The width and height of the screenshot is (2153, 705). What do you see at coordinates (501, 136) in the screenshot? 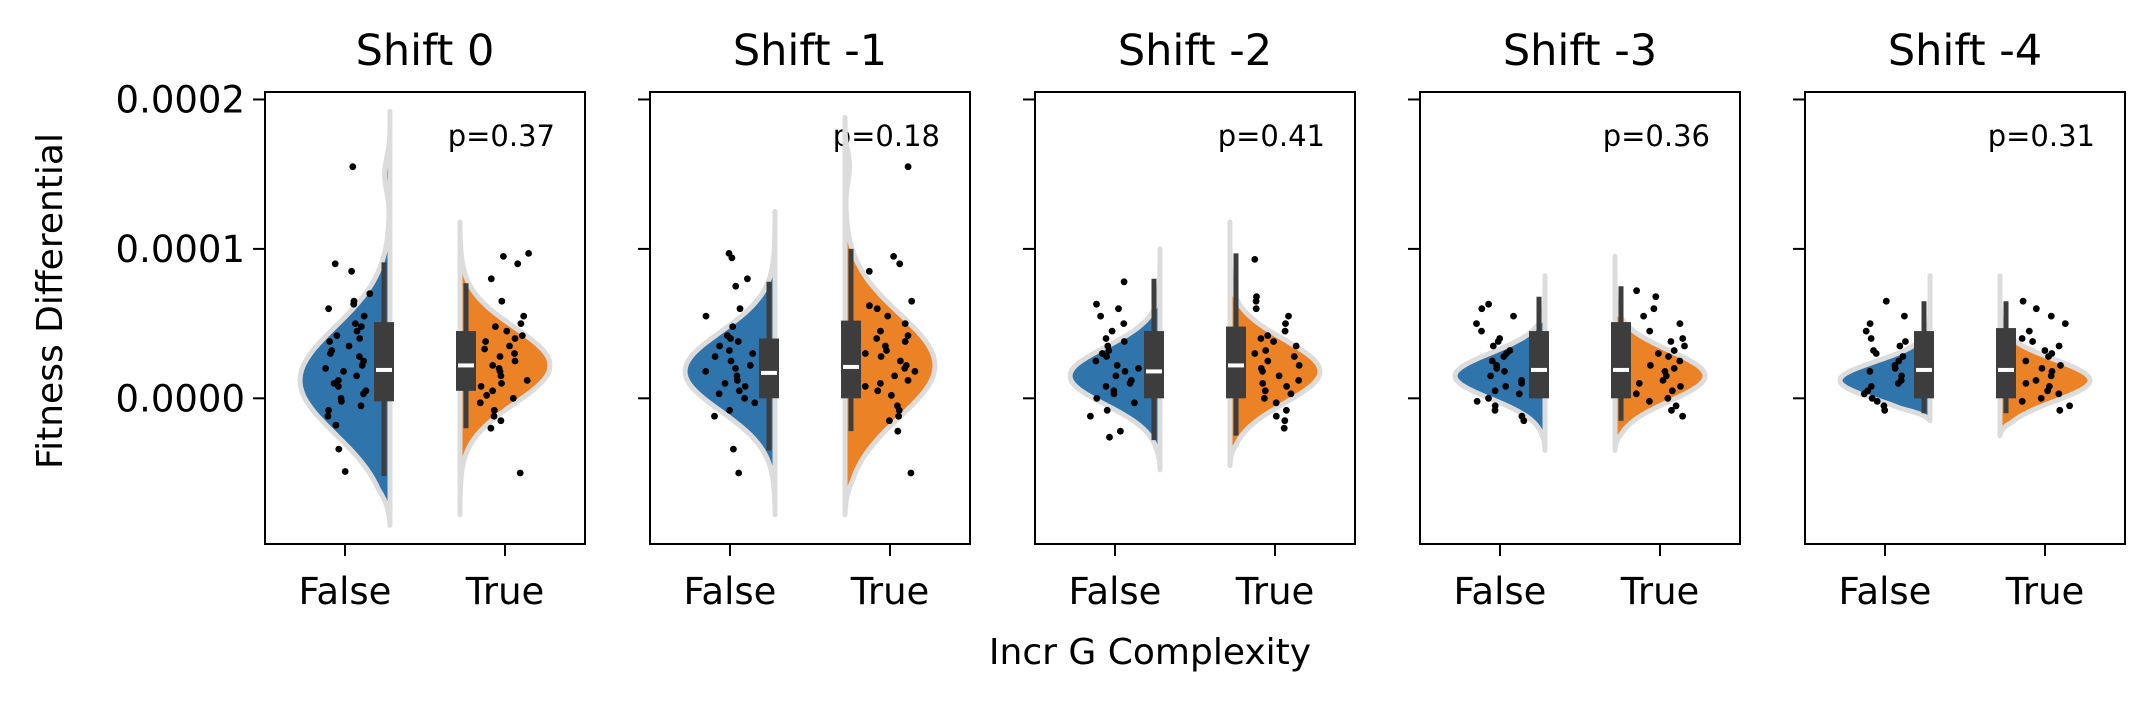
I see `p-value: p=0.37` at bounding box center [501, 136].